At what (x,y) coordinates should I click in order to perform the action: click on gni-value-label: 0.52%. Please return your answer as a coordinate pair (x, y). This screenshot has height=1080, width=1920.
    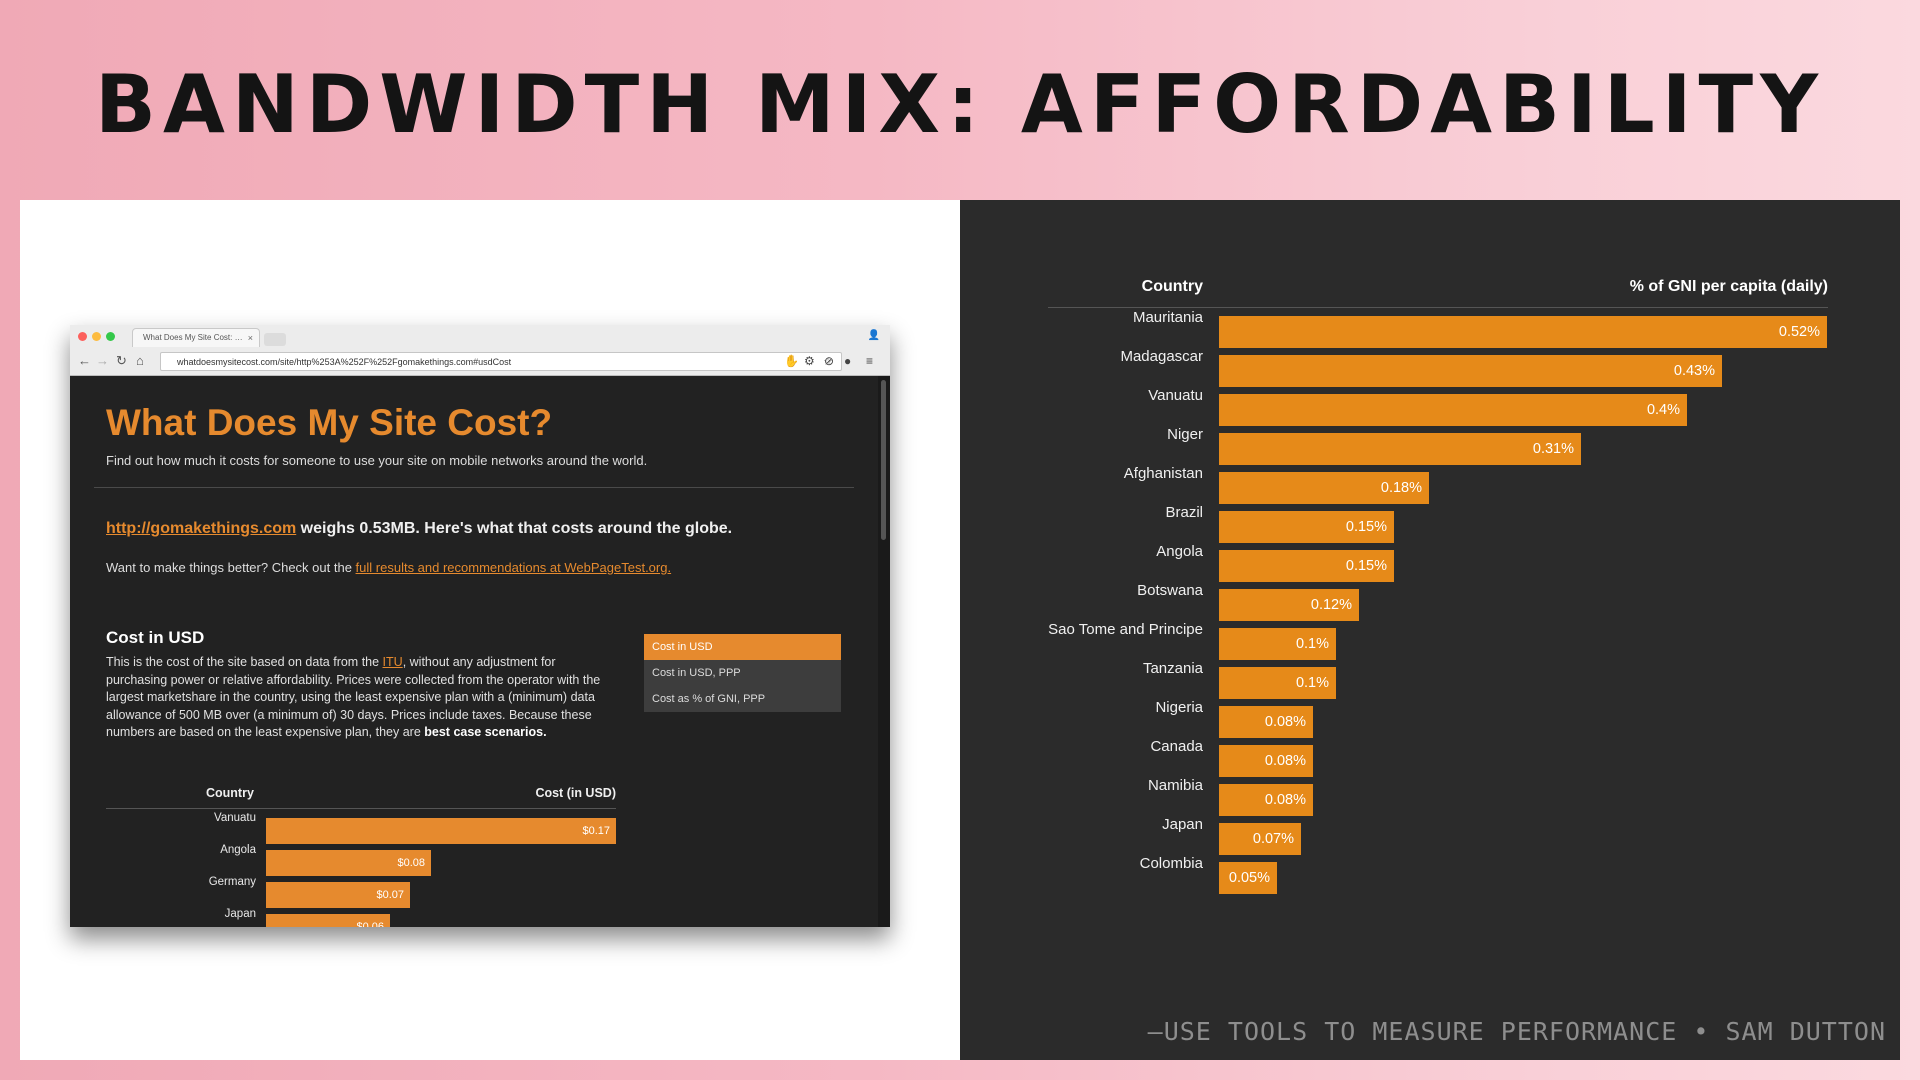
    Looking at the image, I should click on (1799, 332).